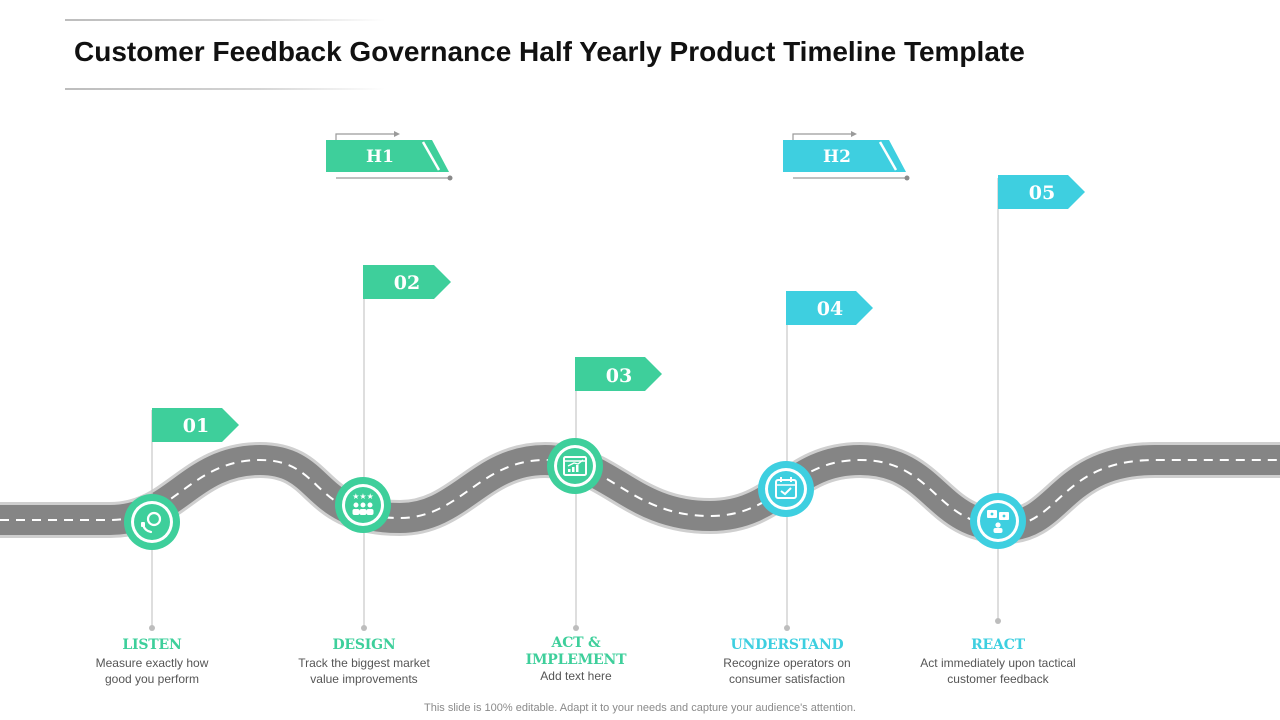 This screenshot has width=1280, height=720. I want to click on road-center-dash, so click(640, 493).